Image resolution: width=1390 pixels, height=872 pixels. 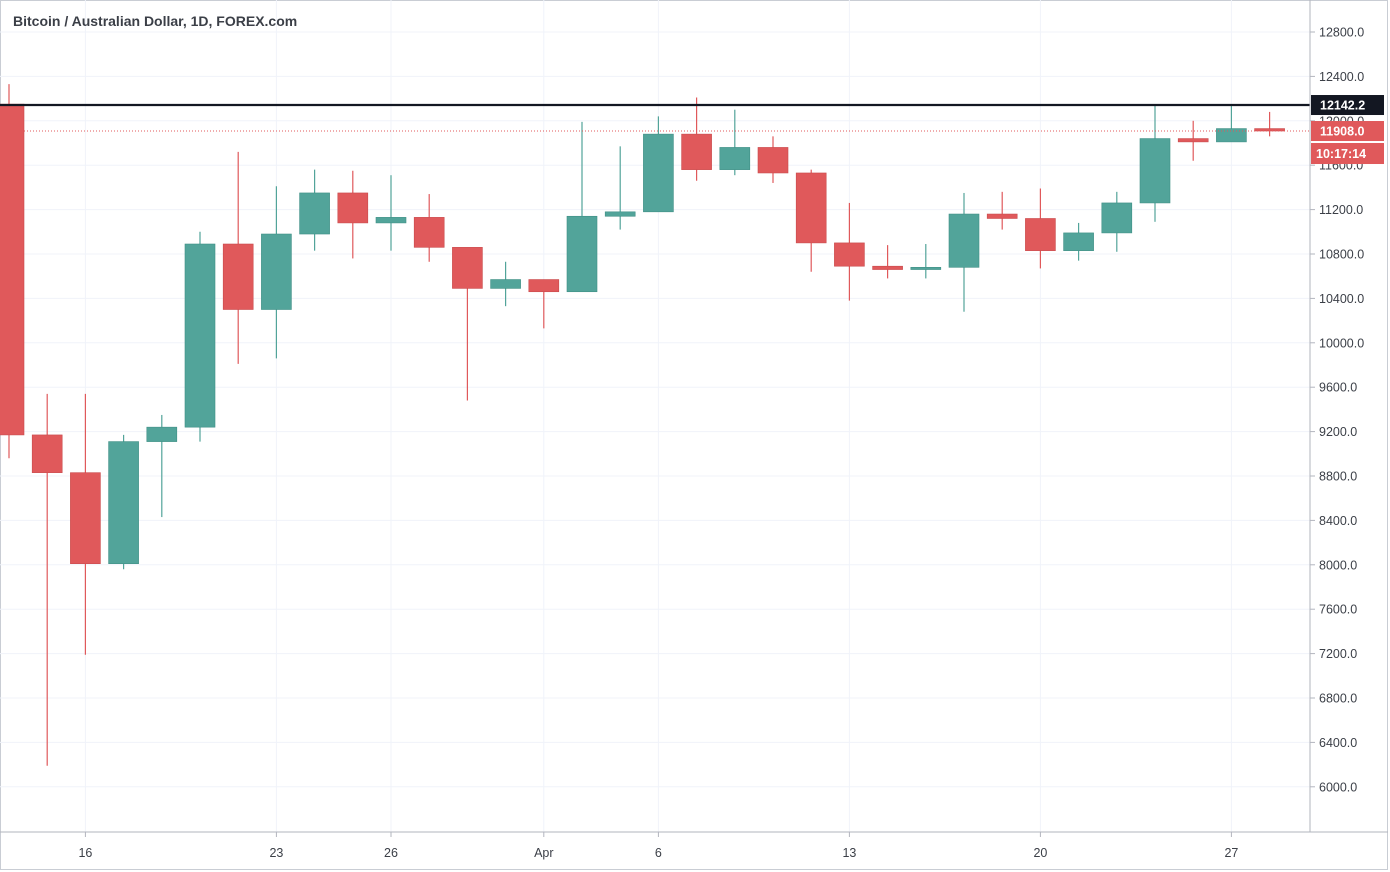 What do you see at coordinates (543, 853) in the screenshot?
I see `x-tick-label: Apr` at bounding box center [543, 853].